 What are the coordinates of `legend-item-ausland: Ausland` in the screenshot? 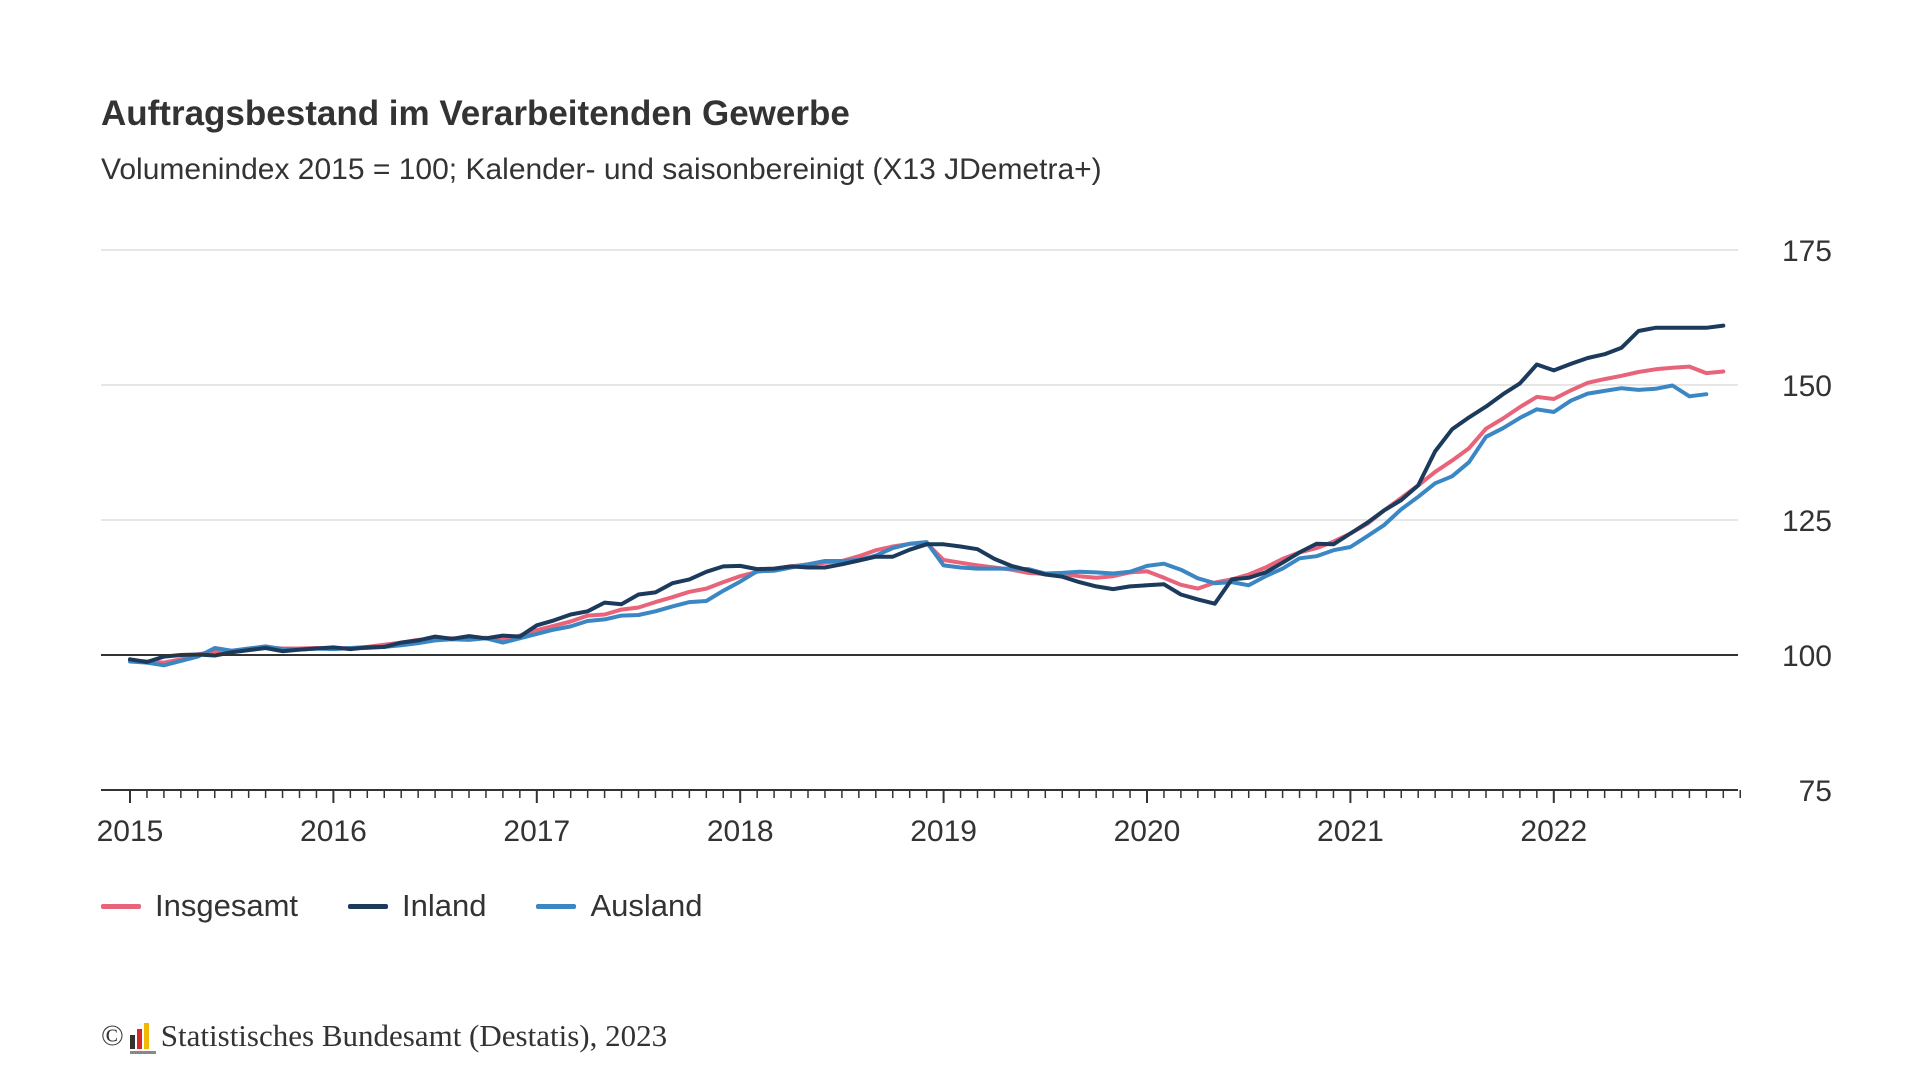 It's located at (619, 906).